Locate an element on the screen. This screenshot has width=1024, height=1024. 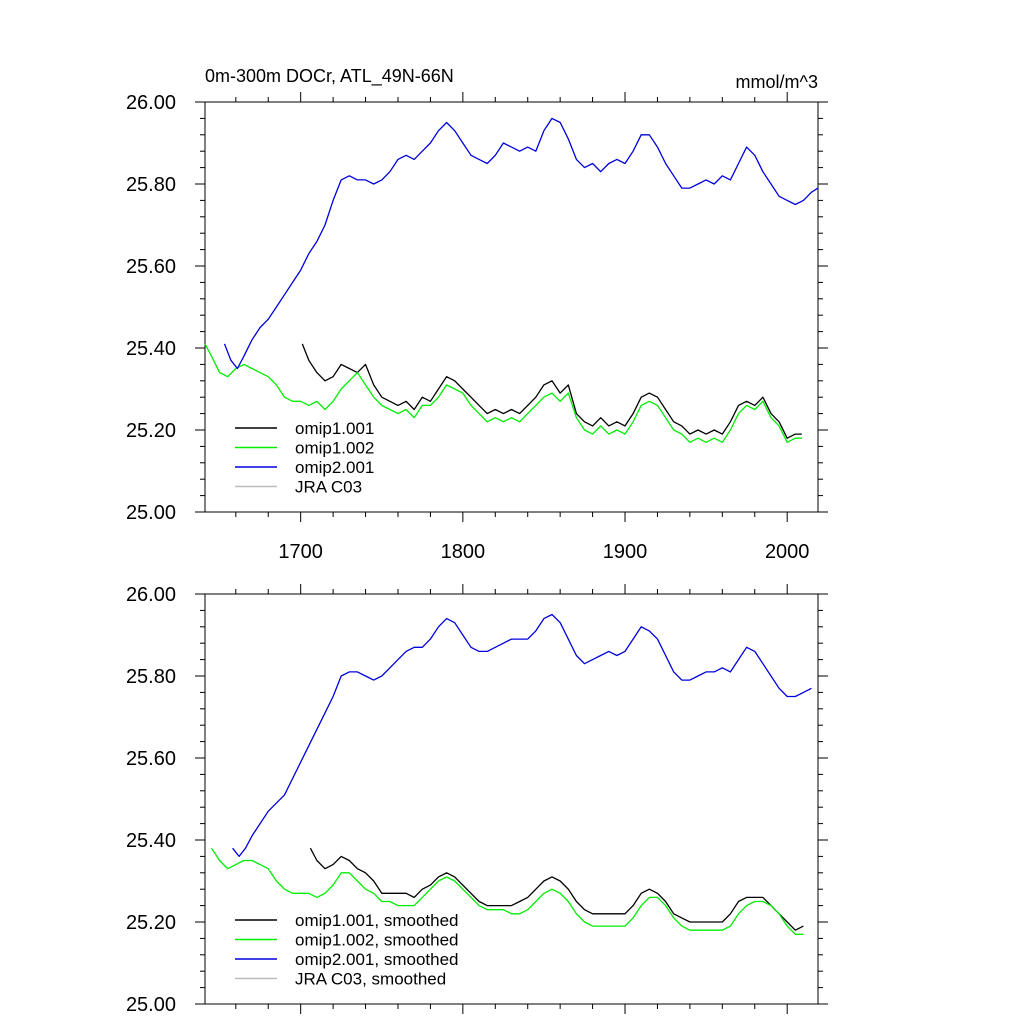
legend-label: omip1.002 is located at coordinates (334, 448).